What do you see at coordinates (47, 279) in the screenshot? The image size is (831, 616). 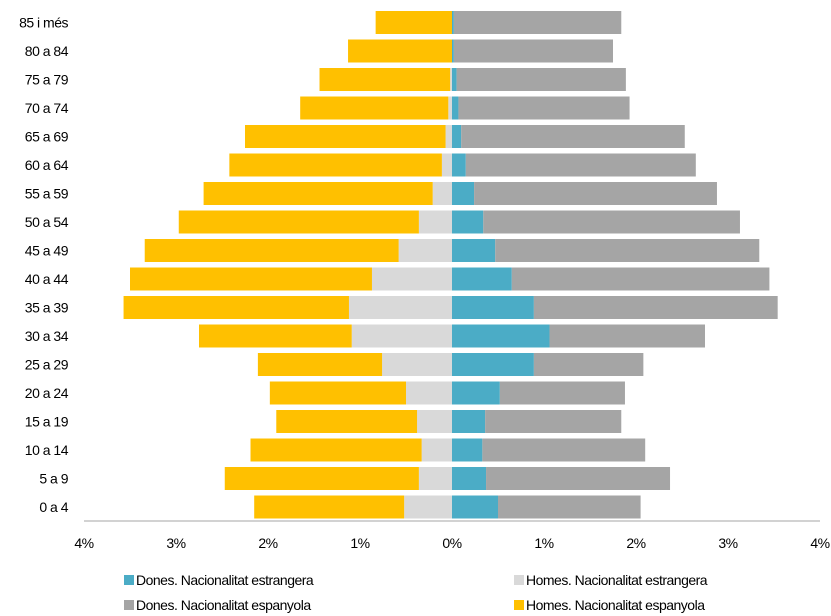 I see `age-label: 40 a 44` at bounding box center [47, 279].